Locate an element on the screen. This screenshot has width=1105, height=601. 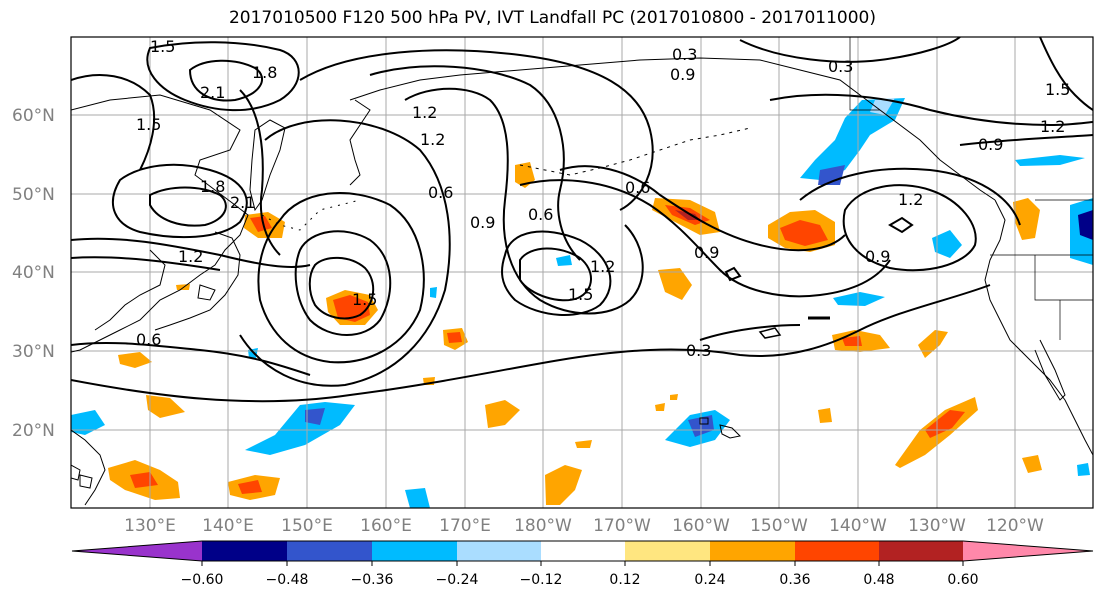
lat-label: 40°N is located at coordinates (33, 273).